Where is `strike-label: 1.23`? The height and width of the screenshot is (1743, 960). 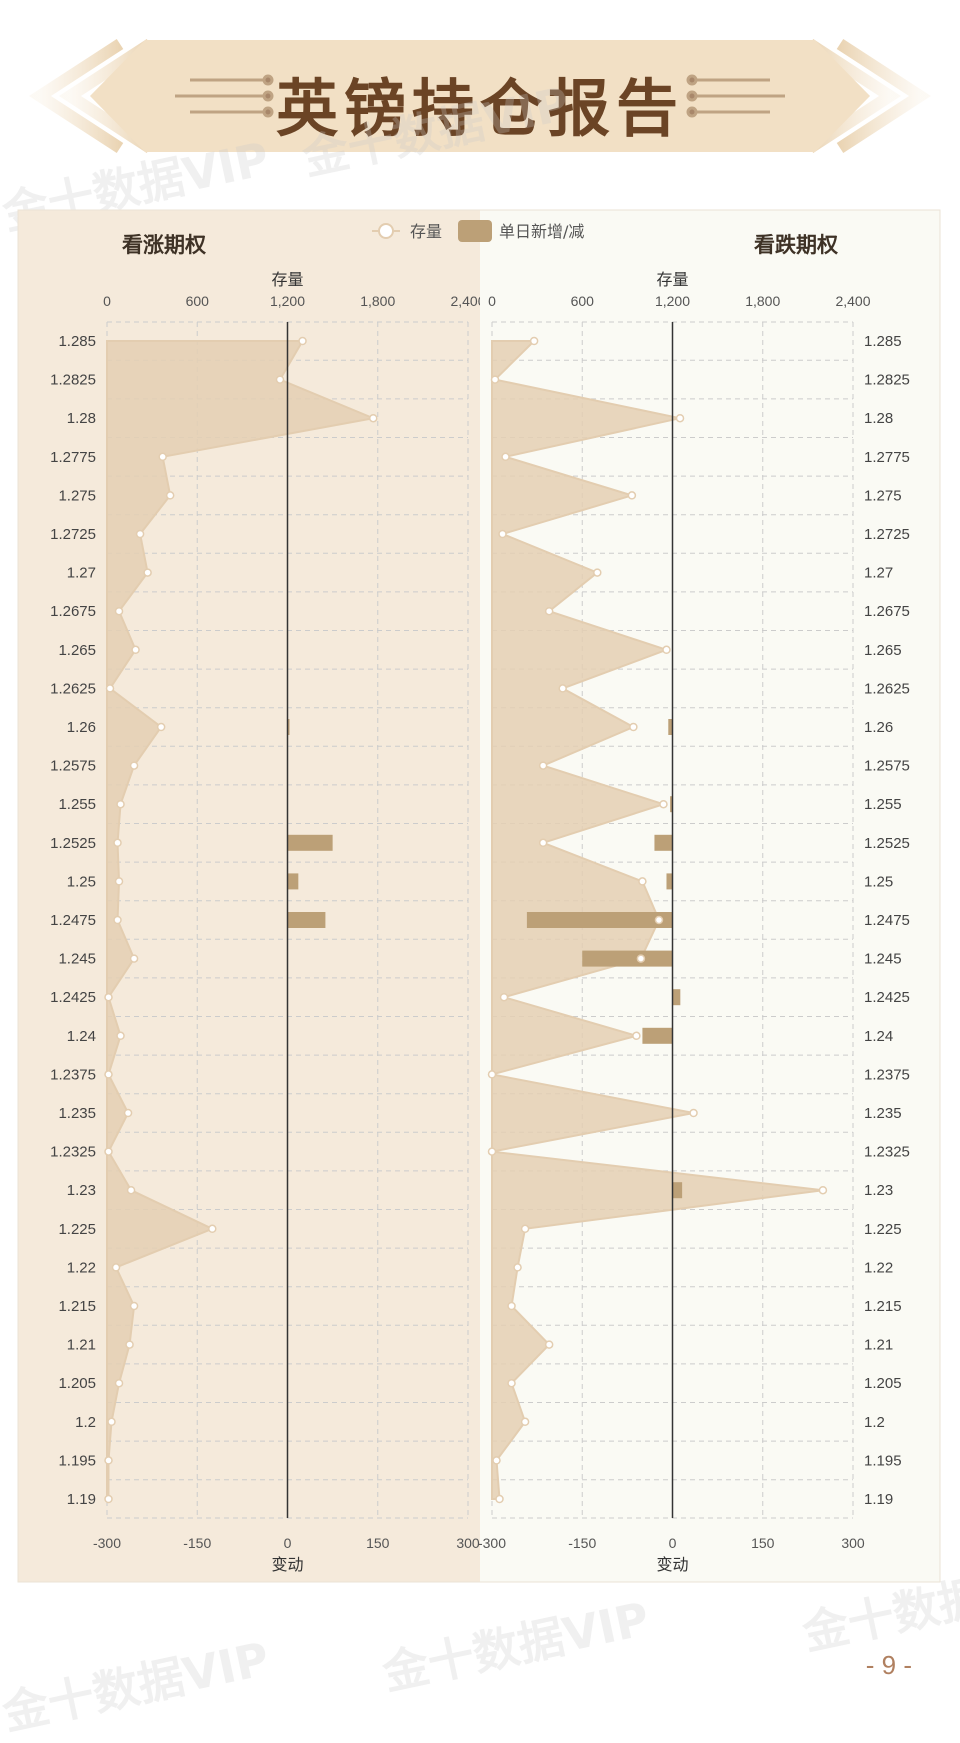 strike-label: 1.23 is located at coordinates (81, 1190).